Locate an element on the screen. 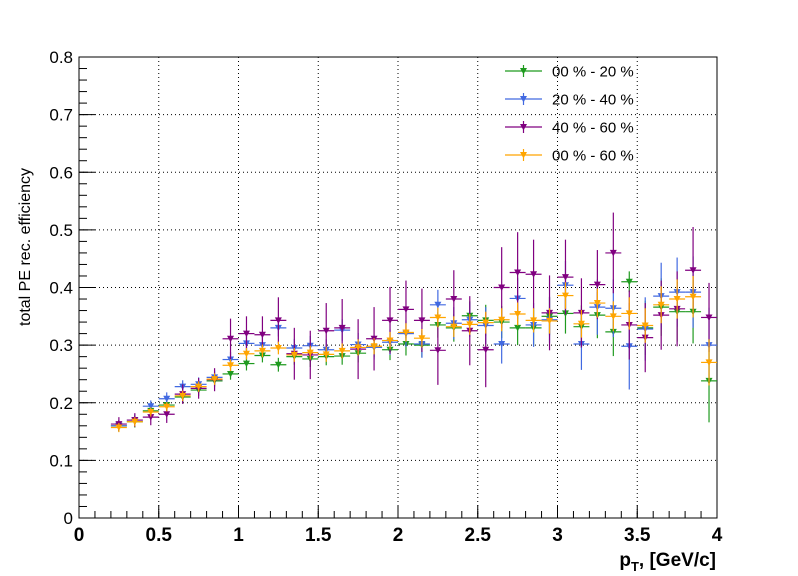 The image size is (798, 576). x-tick-label: 3.5 is located at coordinates (637, 535).